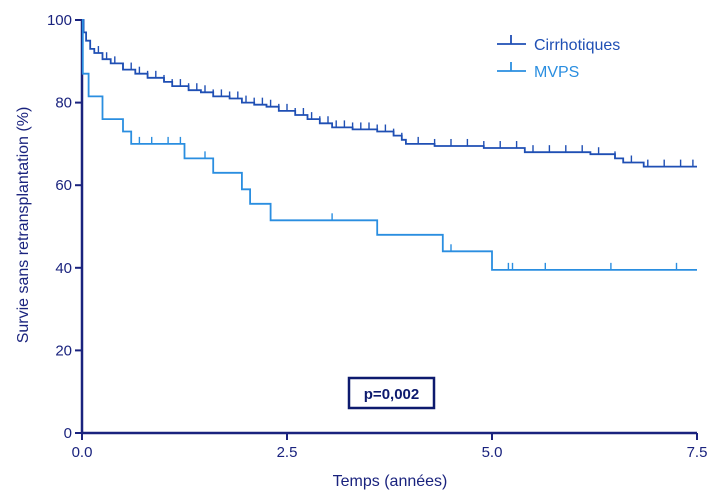  I want to click on legend-item-mvps: MVPS, so click(538, 71).